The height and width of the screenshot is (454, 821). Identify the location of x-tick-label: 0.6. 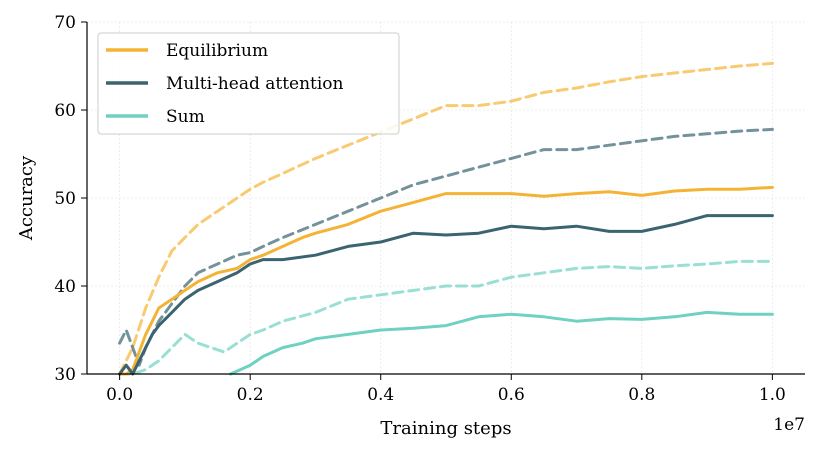
(511, 395).